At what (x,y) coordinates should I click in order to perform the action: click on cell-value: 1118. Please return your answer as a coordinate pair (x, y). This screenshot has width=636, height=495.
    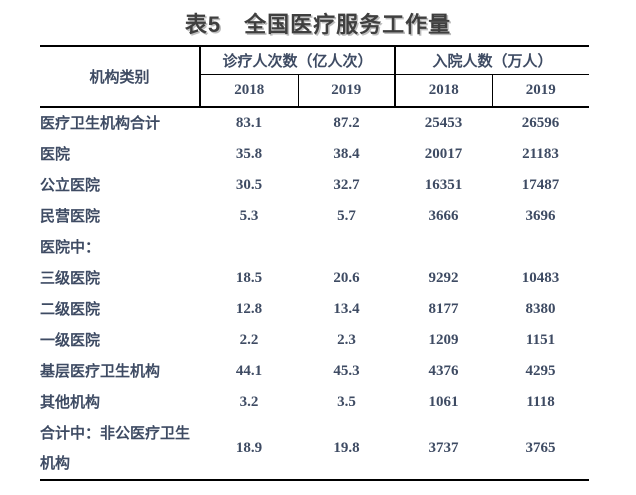
    Looking at the image, I should click on (540, 402).